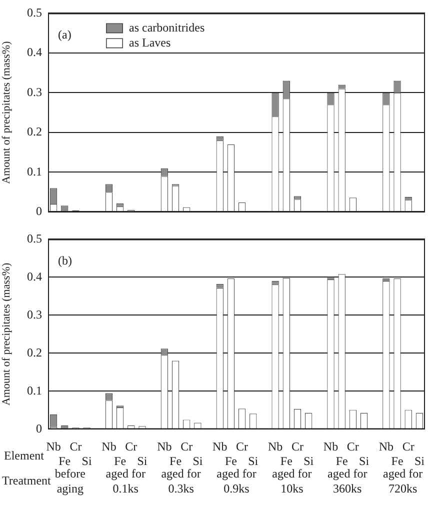 The width and height of the screenshot is (428, 514). I want to click on text: aged for 10ks, so click(292, 481).